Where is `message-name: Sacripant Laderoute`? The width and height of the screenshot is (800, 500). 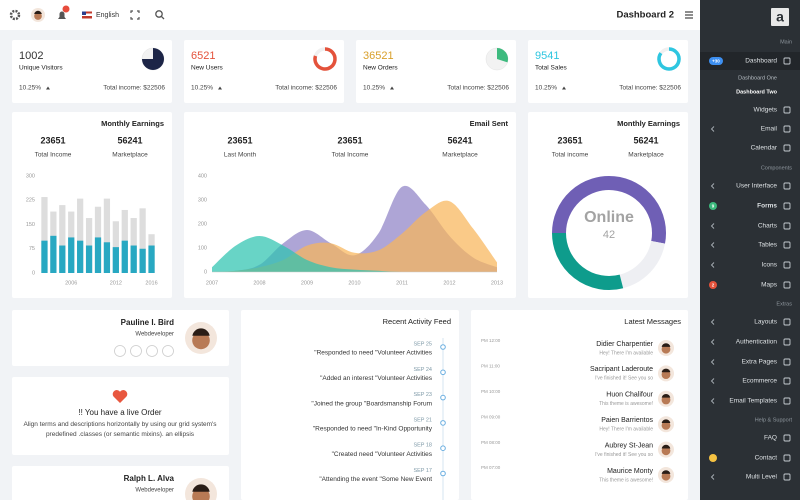
message-name: Sacripant Laderoute is located at coordinates (621, 369).